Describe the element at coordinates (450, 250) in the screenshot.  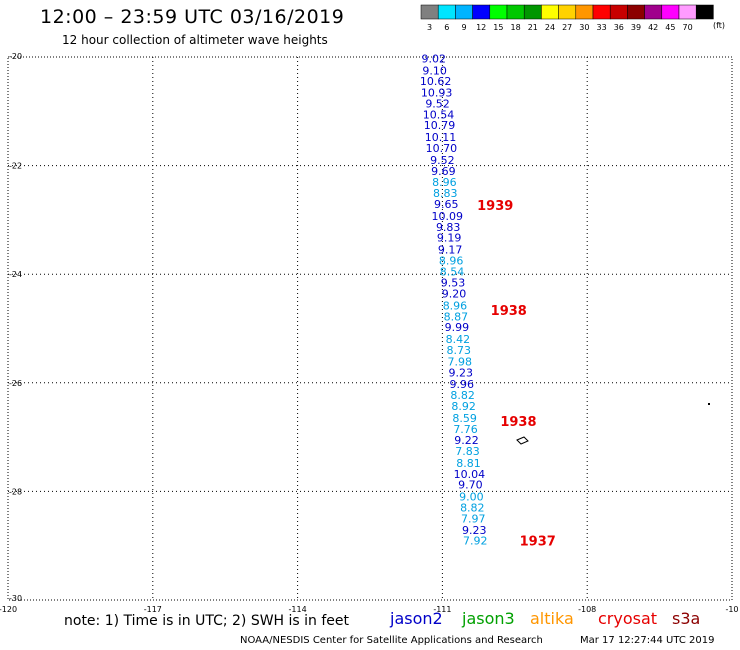
I see `swh-value: 9.17` at that location.